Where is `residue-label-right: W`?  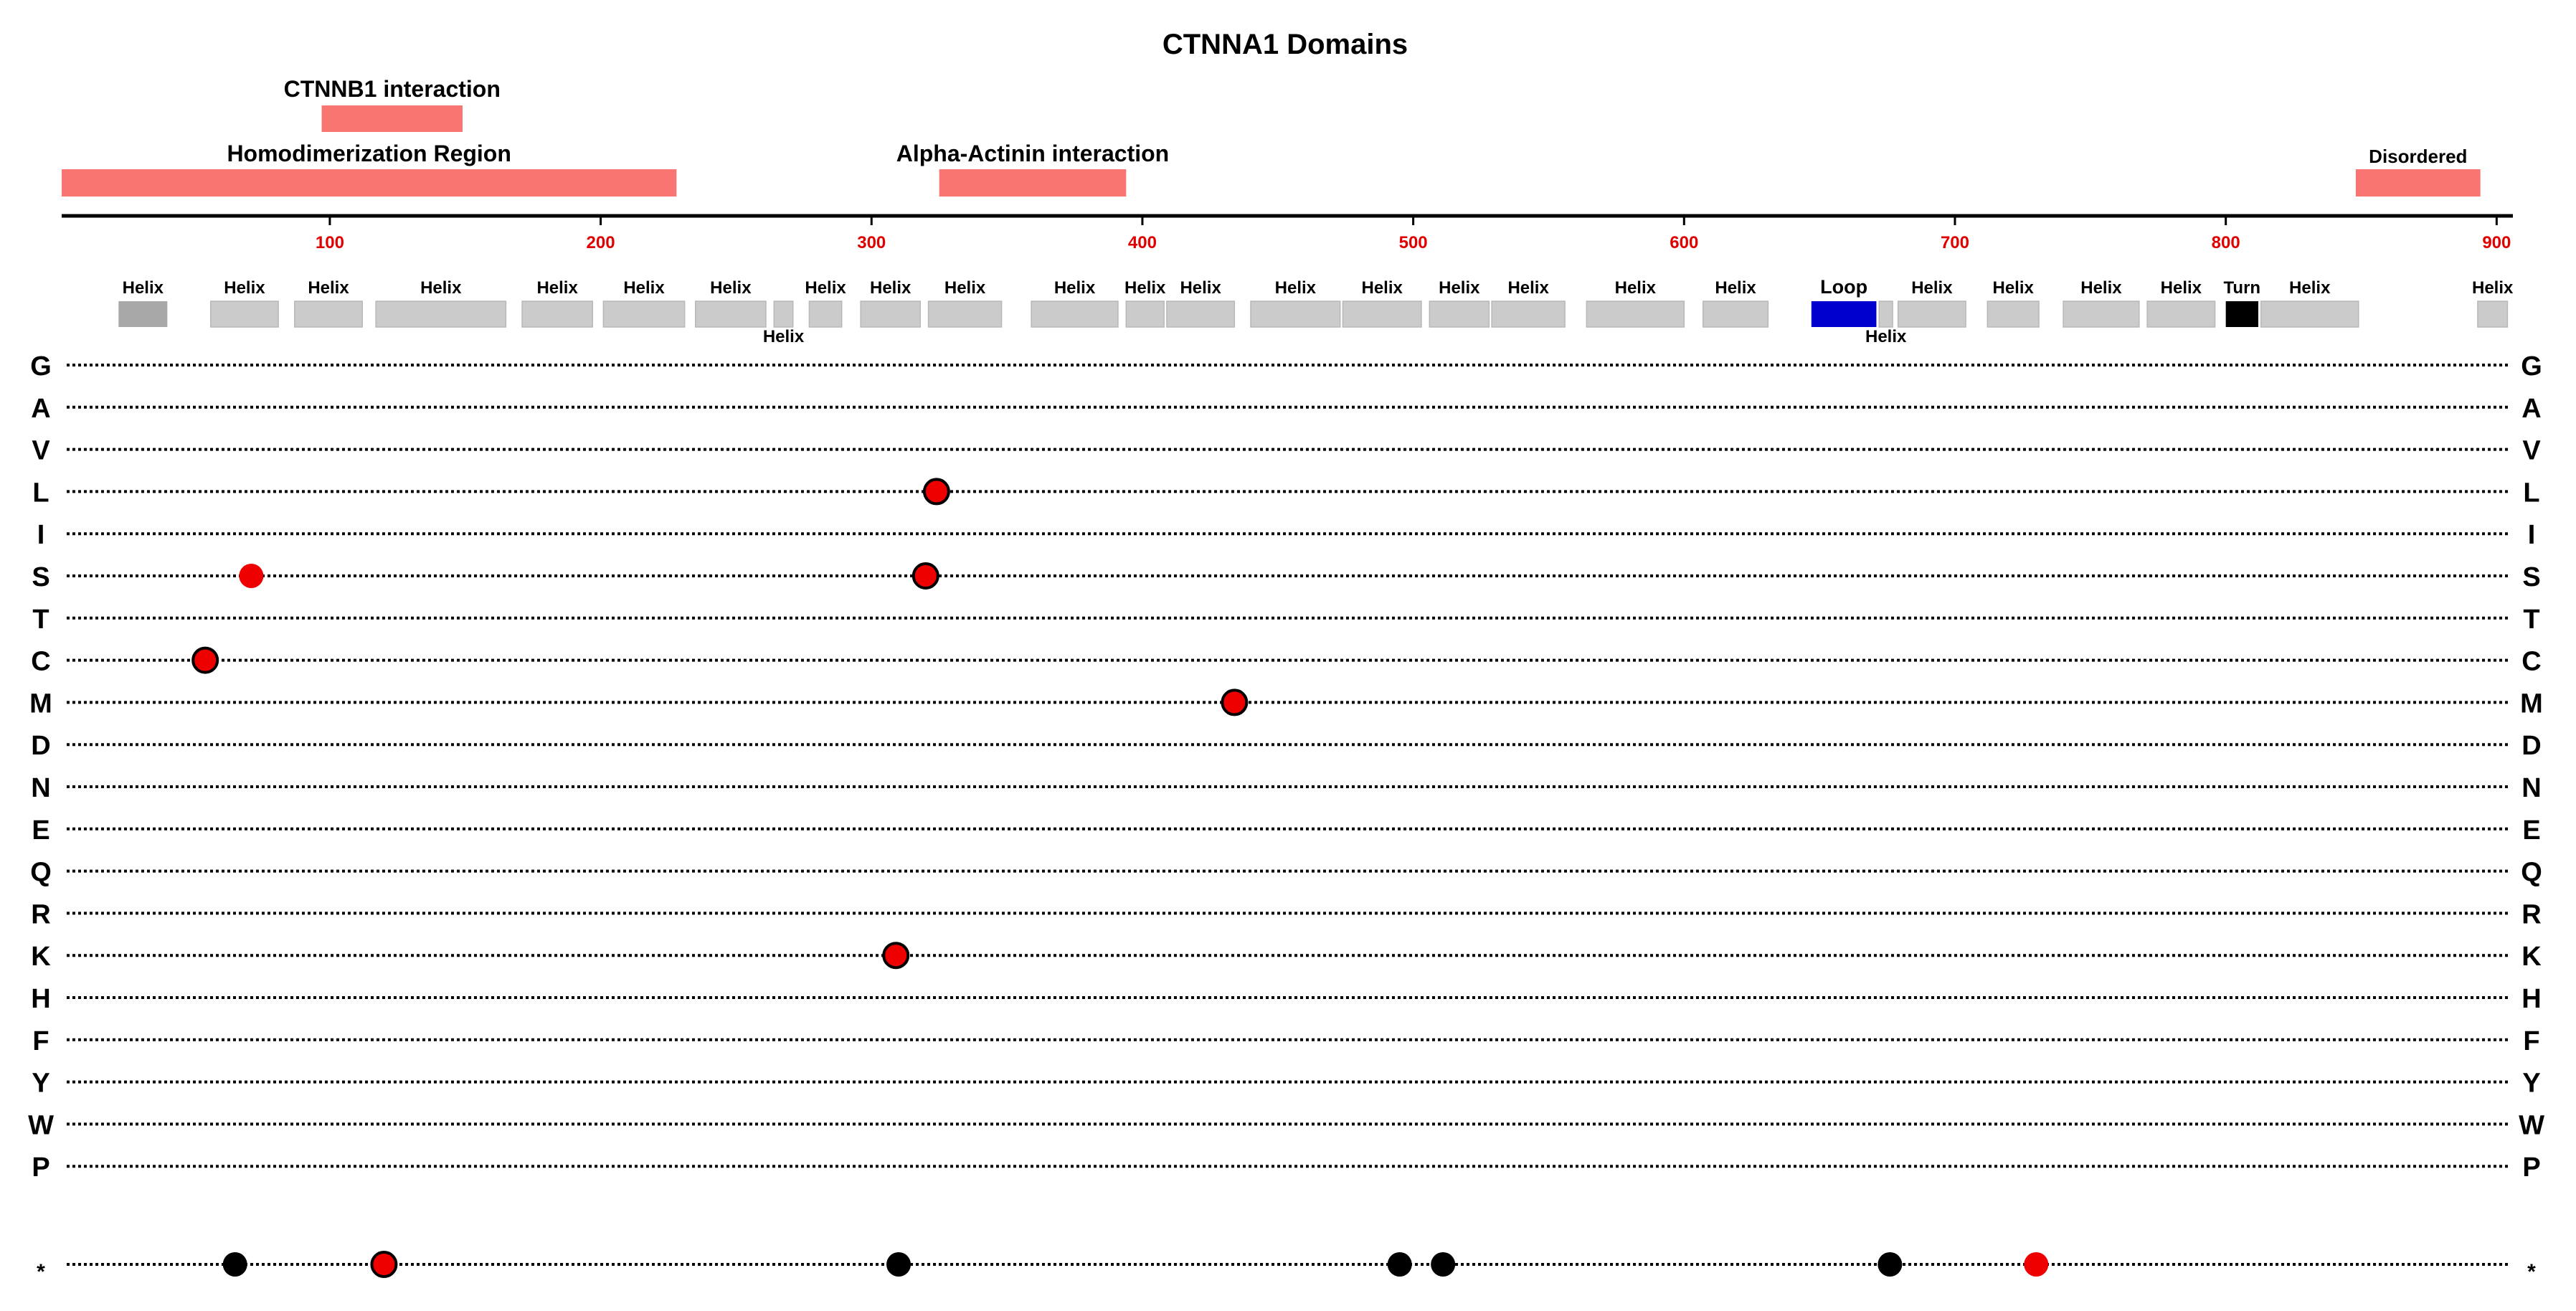 residue-label-right: W is located at coordinates (2531, 1125).